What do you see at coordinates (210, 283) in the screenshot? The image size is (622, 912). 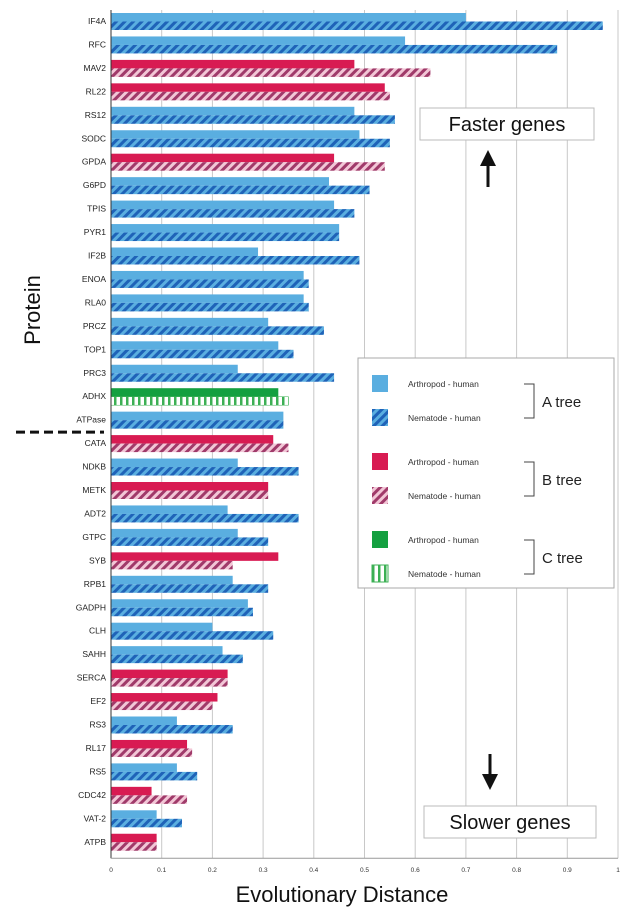 I see `bar-nematode-enoa` at bounding box center [210, 283].